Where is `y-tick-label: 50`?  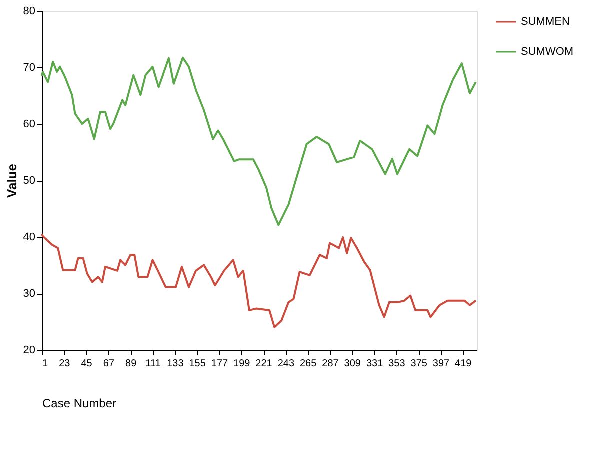
y-tick-label: 50 is located at coordinates (29, 181).